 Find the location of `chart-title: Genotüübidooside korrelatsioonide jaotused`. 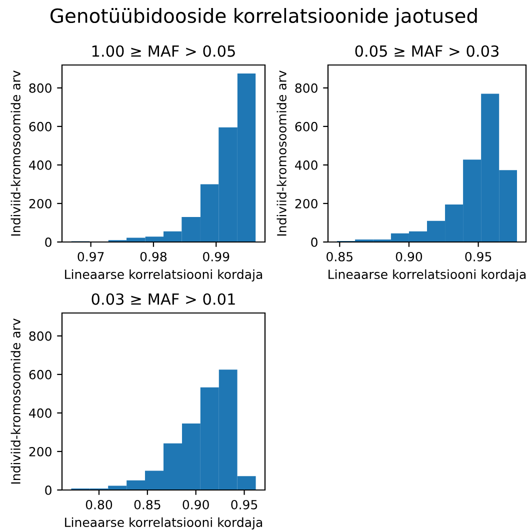

chart-title: Genotüübidooside korrelatsioonide jaotused is located at coordinates (263, 17).